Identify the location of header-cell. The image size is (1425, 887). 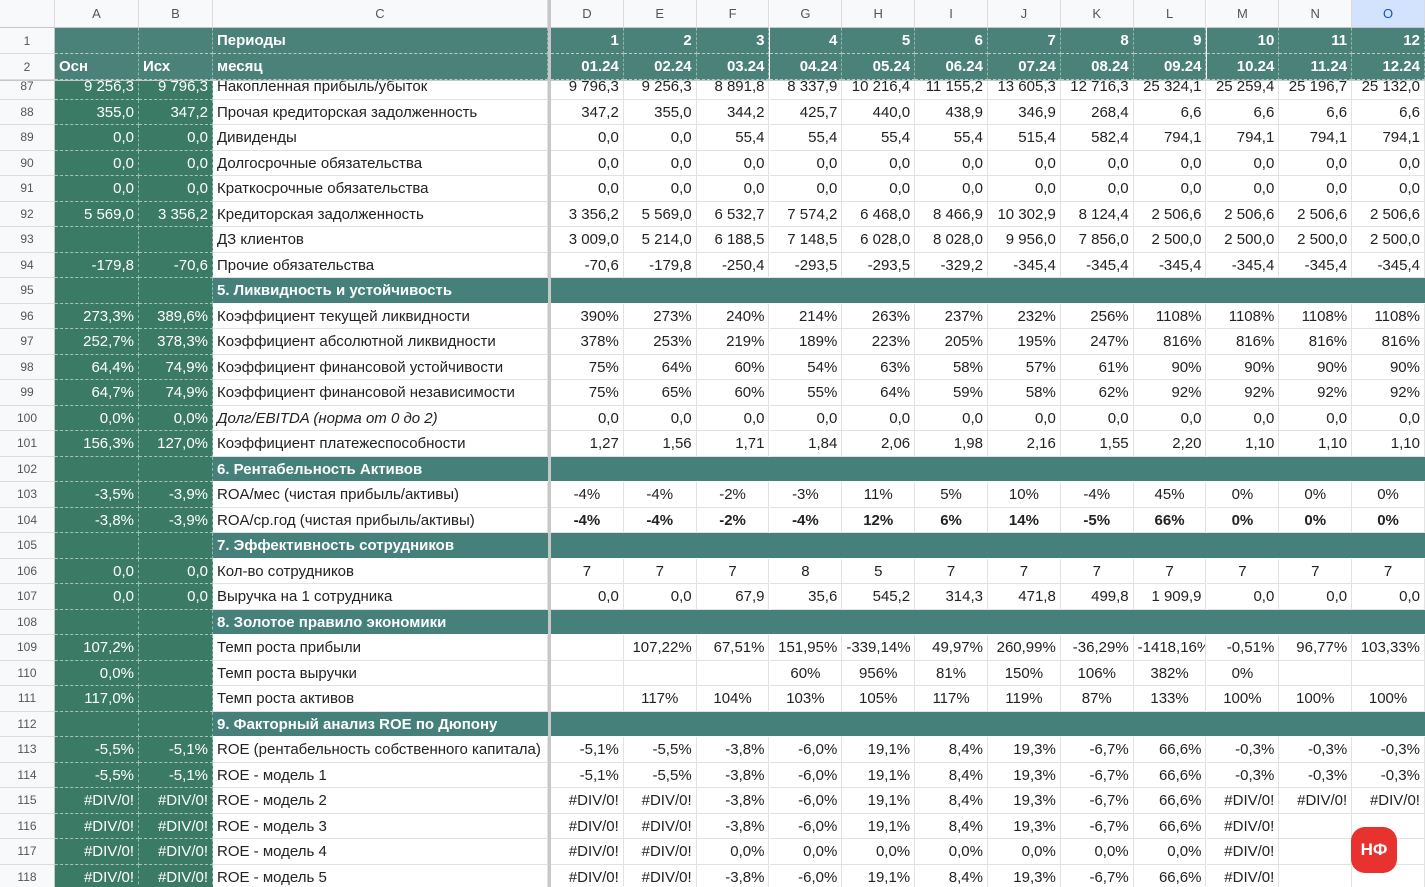
(176, 41).